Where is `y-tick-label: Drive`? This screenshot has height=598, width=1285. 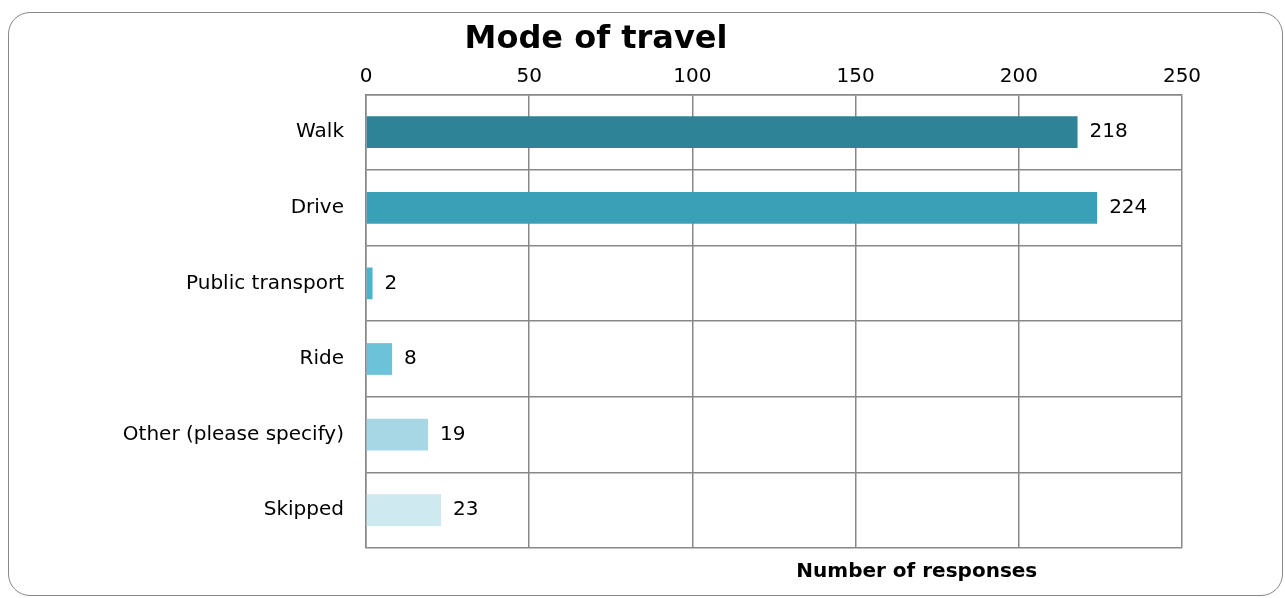
y-tick-label: Drive is located at coordinates (317, 206).